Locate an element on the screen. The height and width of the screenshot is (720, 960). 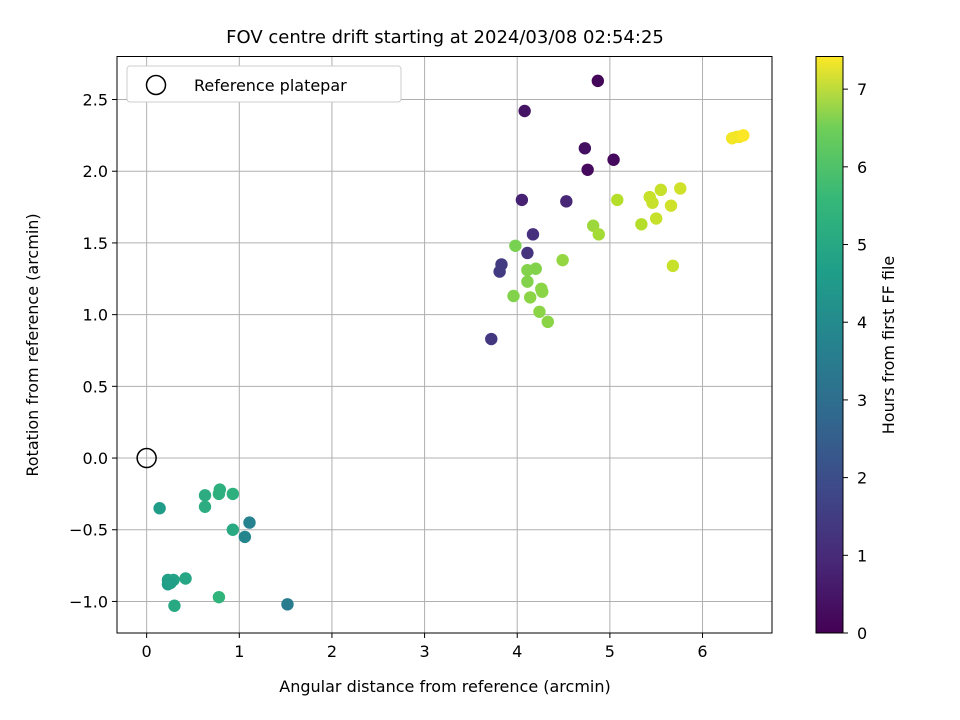
y-tick-label: 0.5 is located at coordinates (95, 386).